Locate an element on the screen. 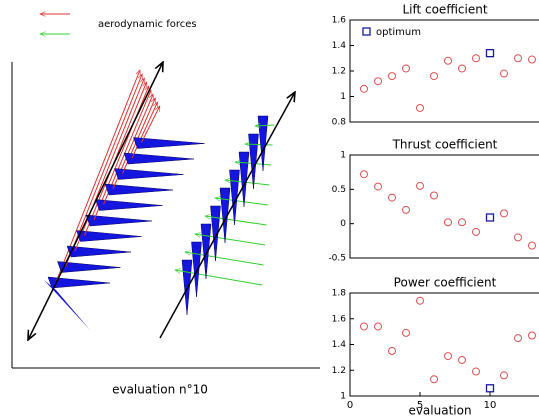 This screenshot has width=539, height=419. chart-title: Lift coefficient is located at coordinates (444, 10).